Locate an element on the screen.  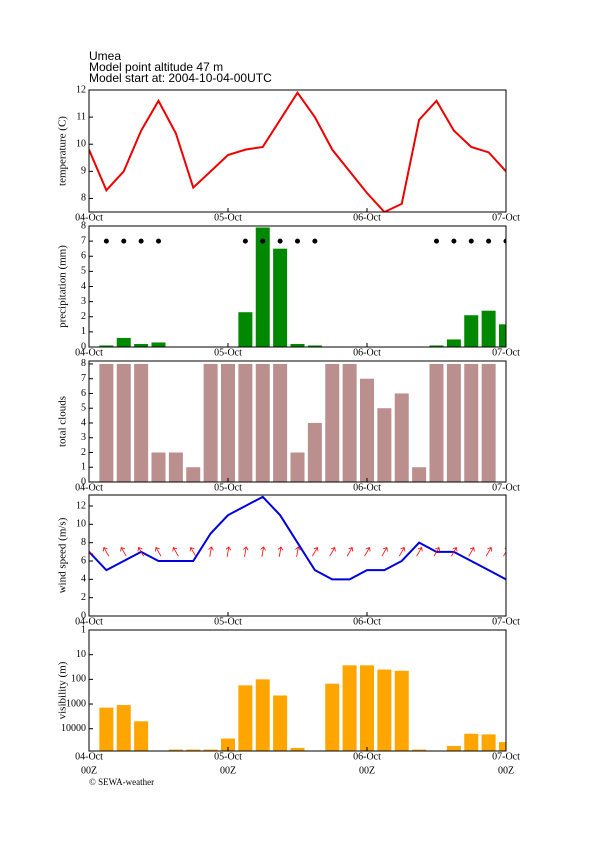
y-tick-label: 3 is located at coordinates (83, 301).